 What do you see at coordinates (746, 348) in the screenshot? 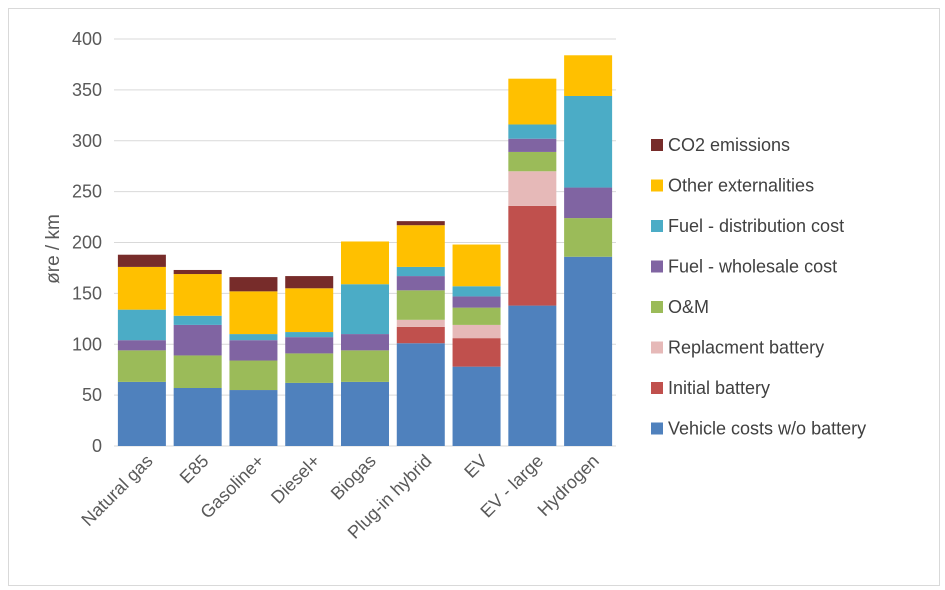
I see `legend-label: Replacment battery` at bounding box center [746, 348].